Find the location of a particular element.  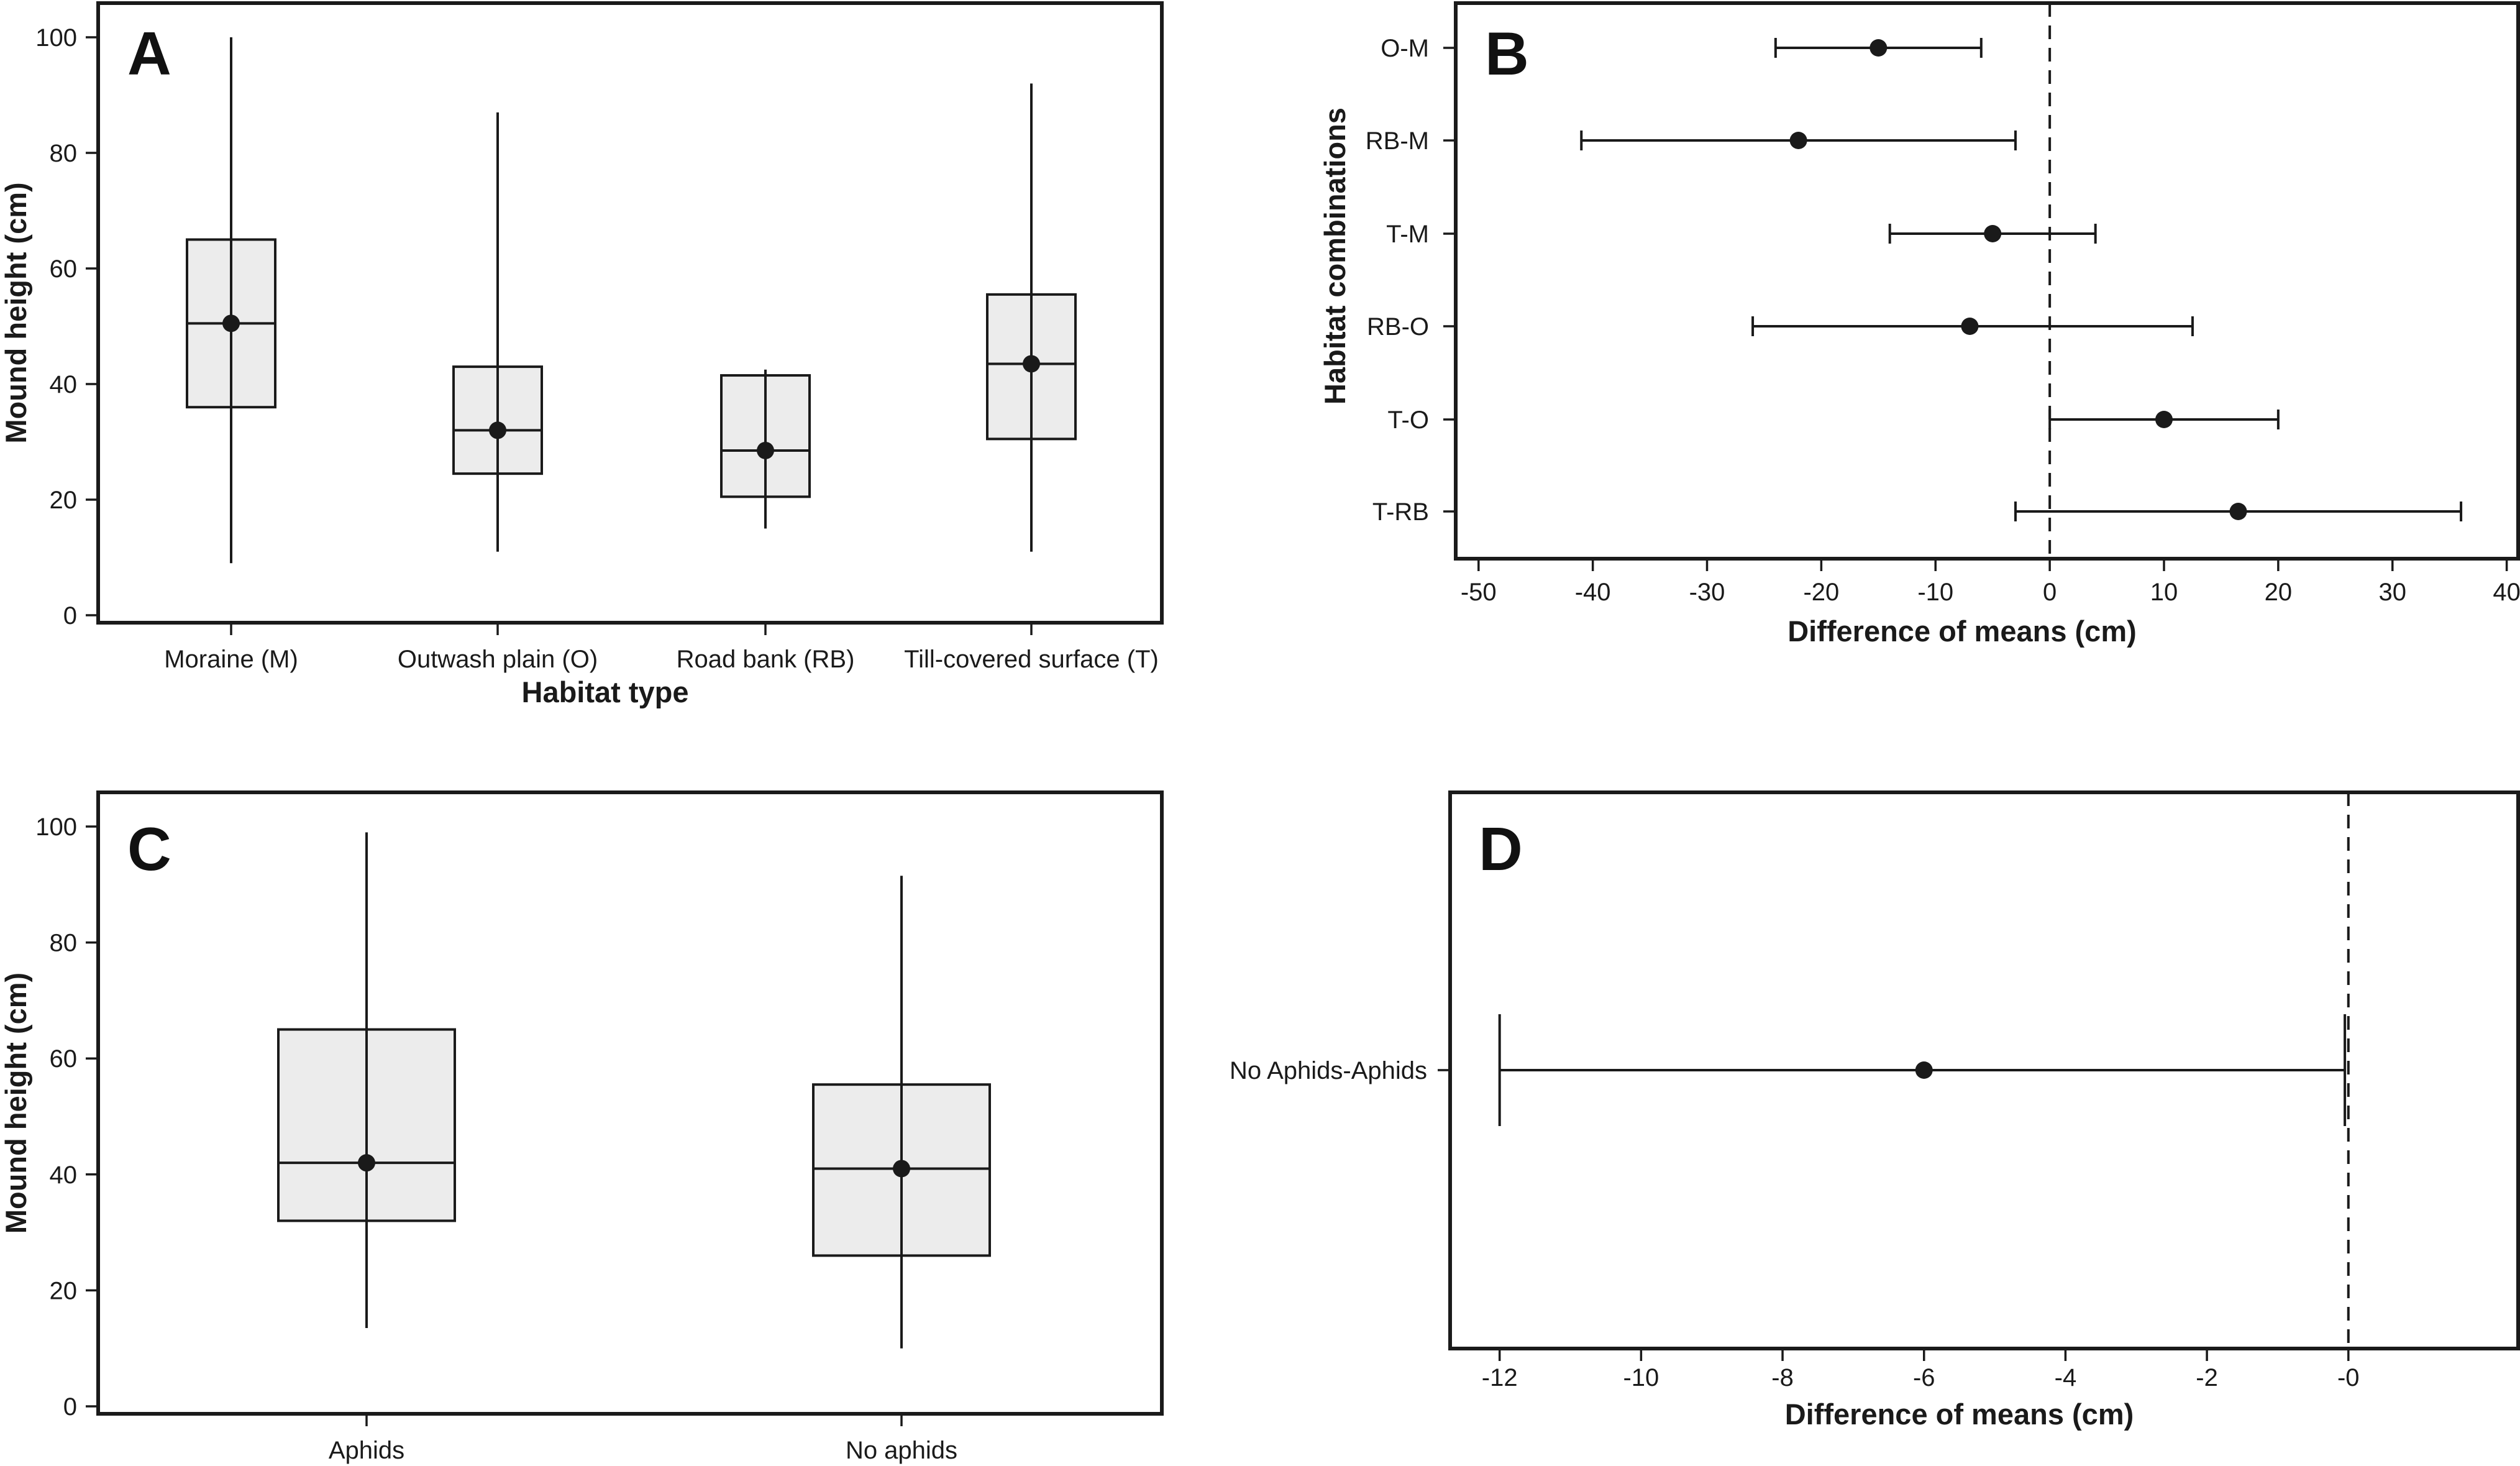

x-tick-label: Moraine (M) is located at coordinates (231, 660).